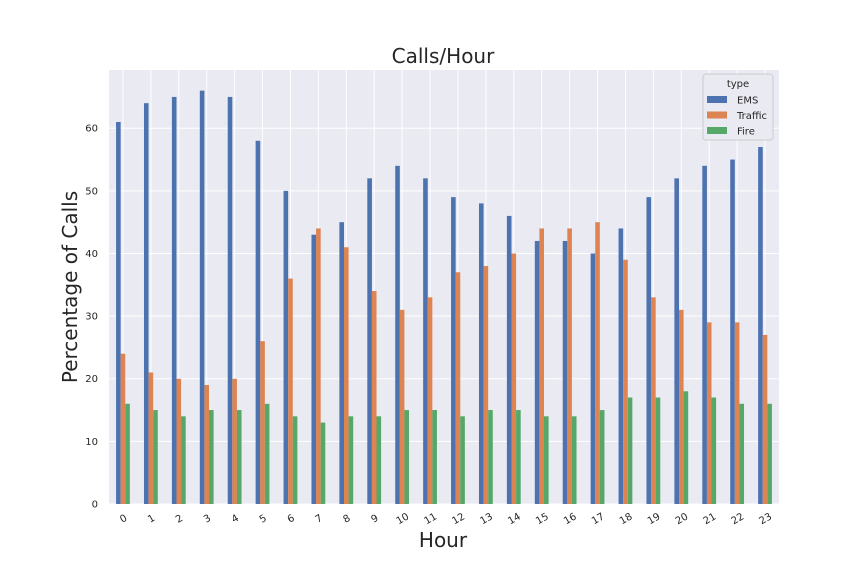  Describe the element at coordinates (766, 519) in the screenshot. I see `x-tick-label: 23` at that location.